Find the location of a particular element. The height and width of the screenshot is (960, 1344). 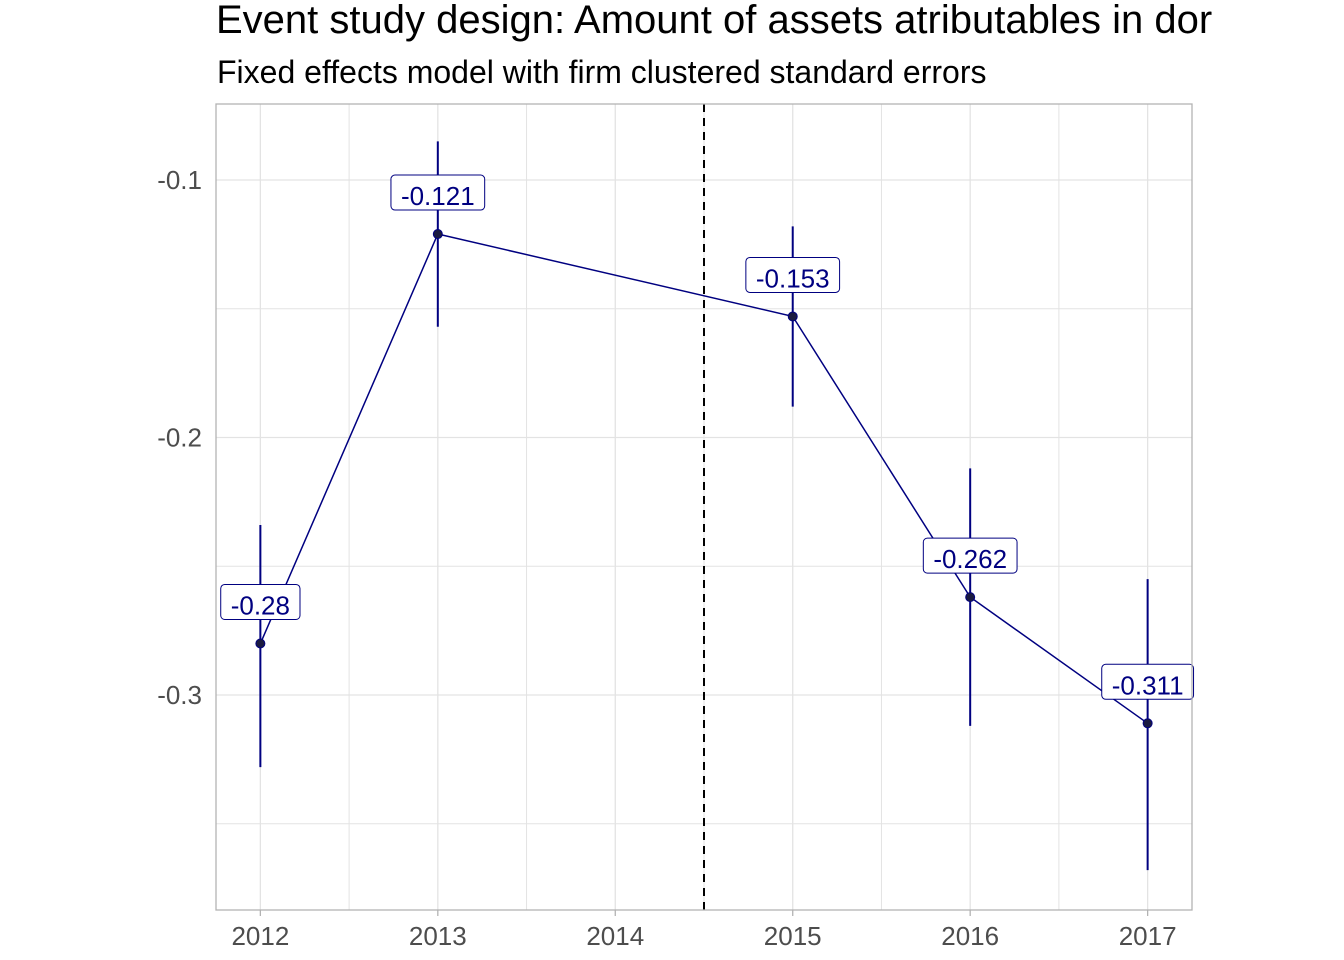

x-tick-label: 2016 is located at coordinates (970, 936).